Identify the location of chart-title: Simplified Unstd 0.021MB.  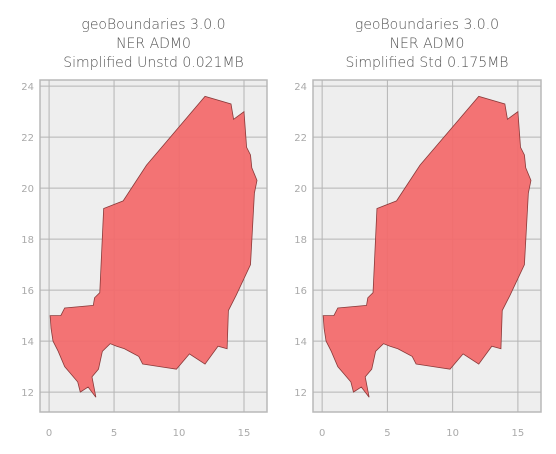
(153, 63).